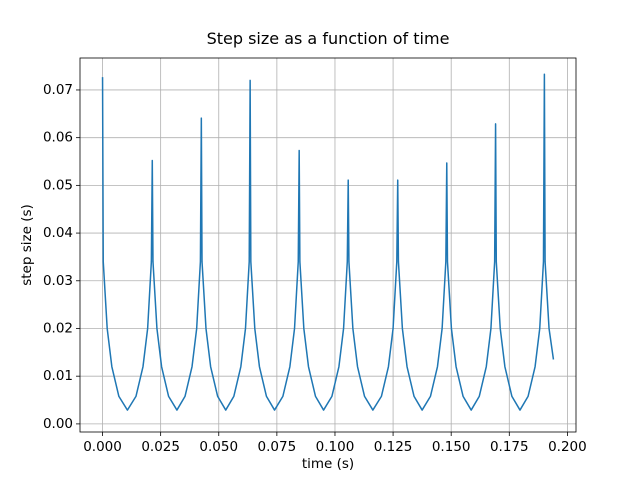 The image size is (640, 480). I want to click on x-tick-label: 0.000, so click(102, 447).